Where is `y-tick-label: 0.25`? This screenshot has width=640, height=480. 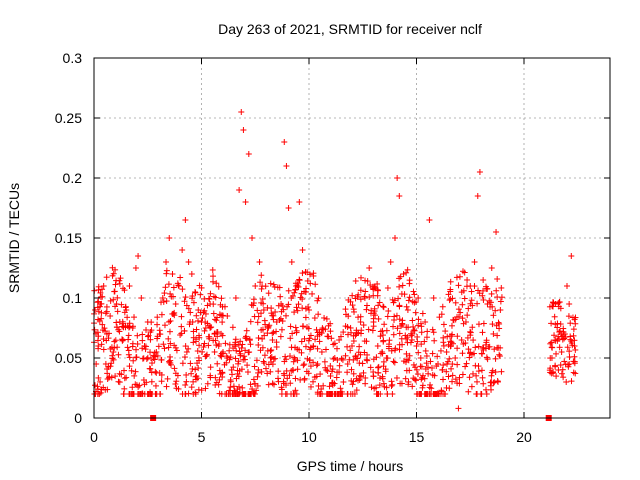
y-tick-label: 0.25 is located at coordinates (68, 118).